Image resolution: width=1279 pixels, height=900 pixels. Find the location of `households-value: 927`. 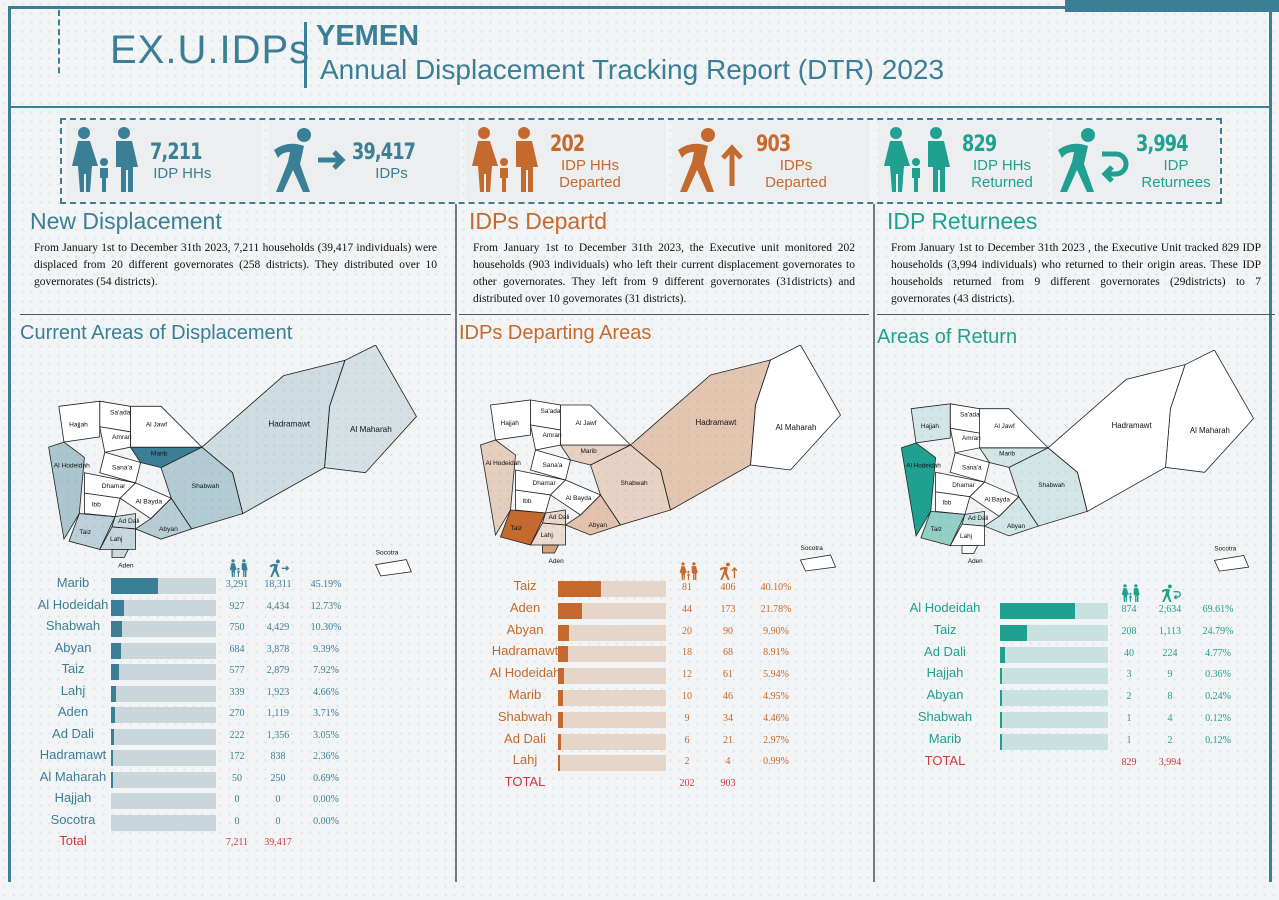

households-value: 927 is located at coordinates (237, 606).